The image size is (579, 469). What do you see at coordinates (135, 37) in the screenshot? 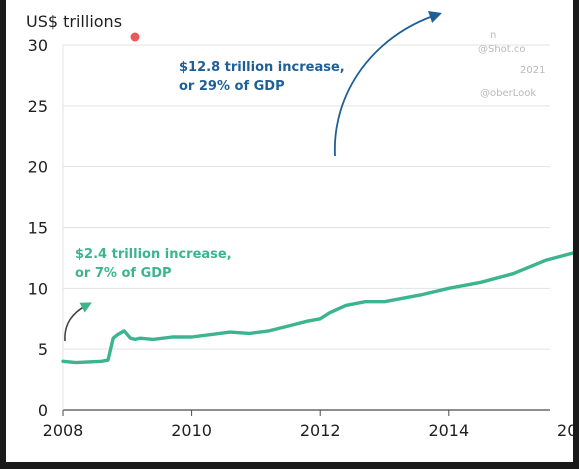
I see `cursor-dot` at bounding box center [135, 37].